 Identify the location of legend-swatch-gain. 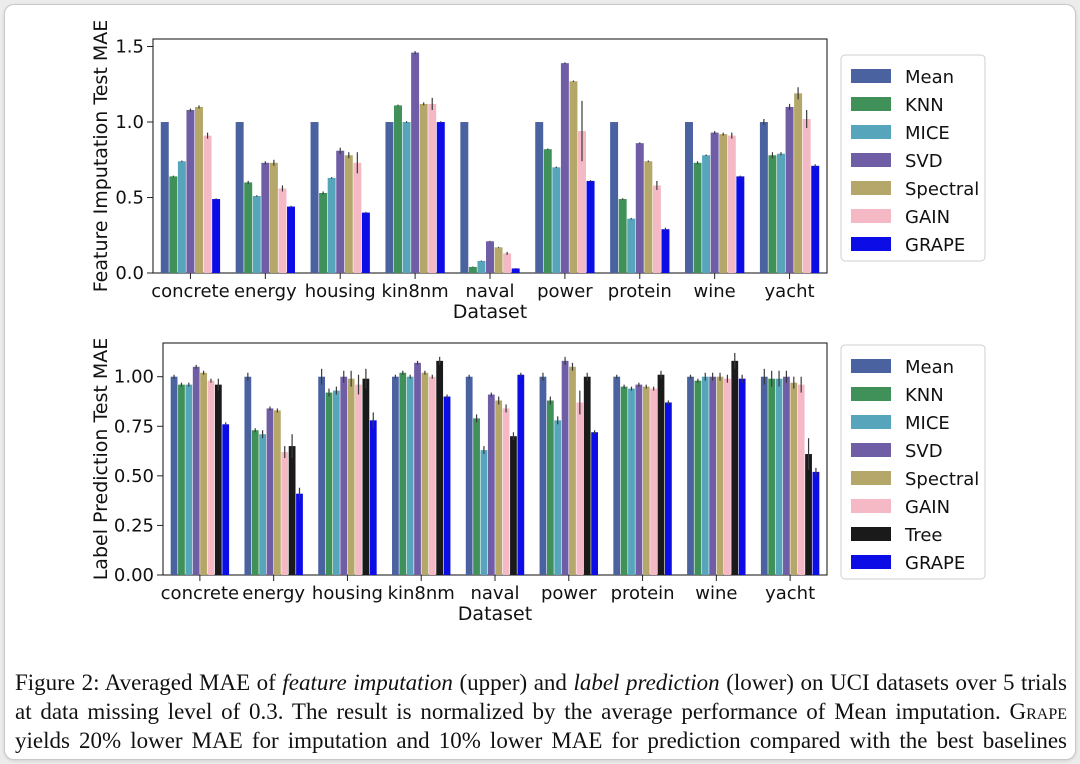
(871, 506).